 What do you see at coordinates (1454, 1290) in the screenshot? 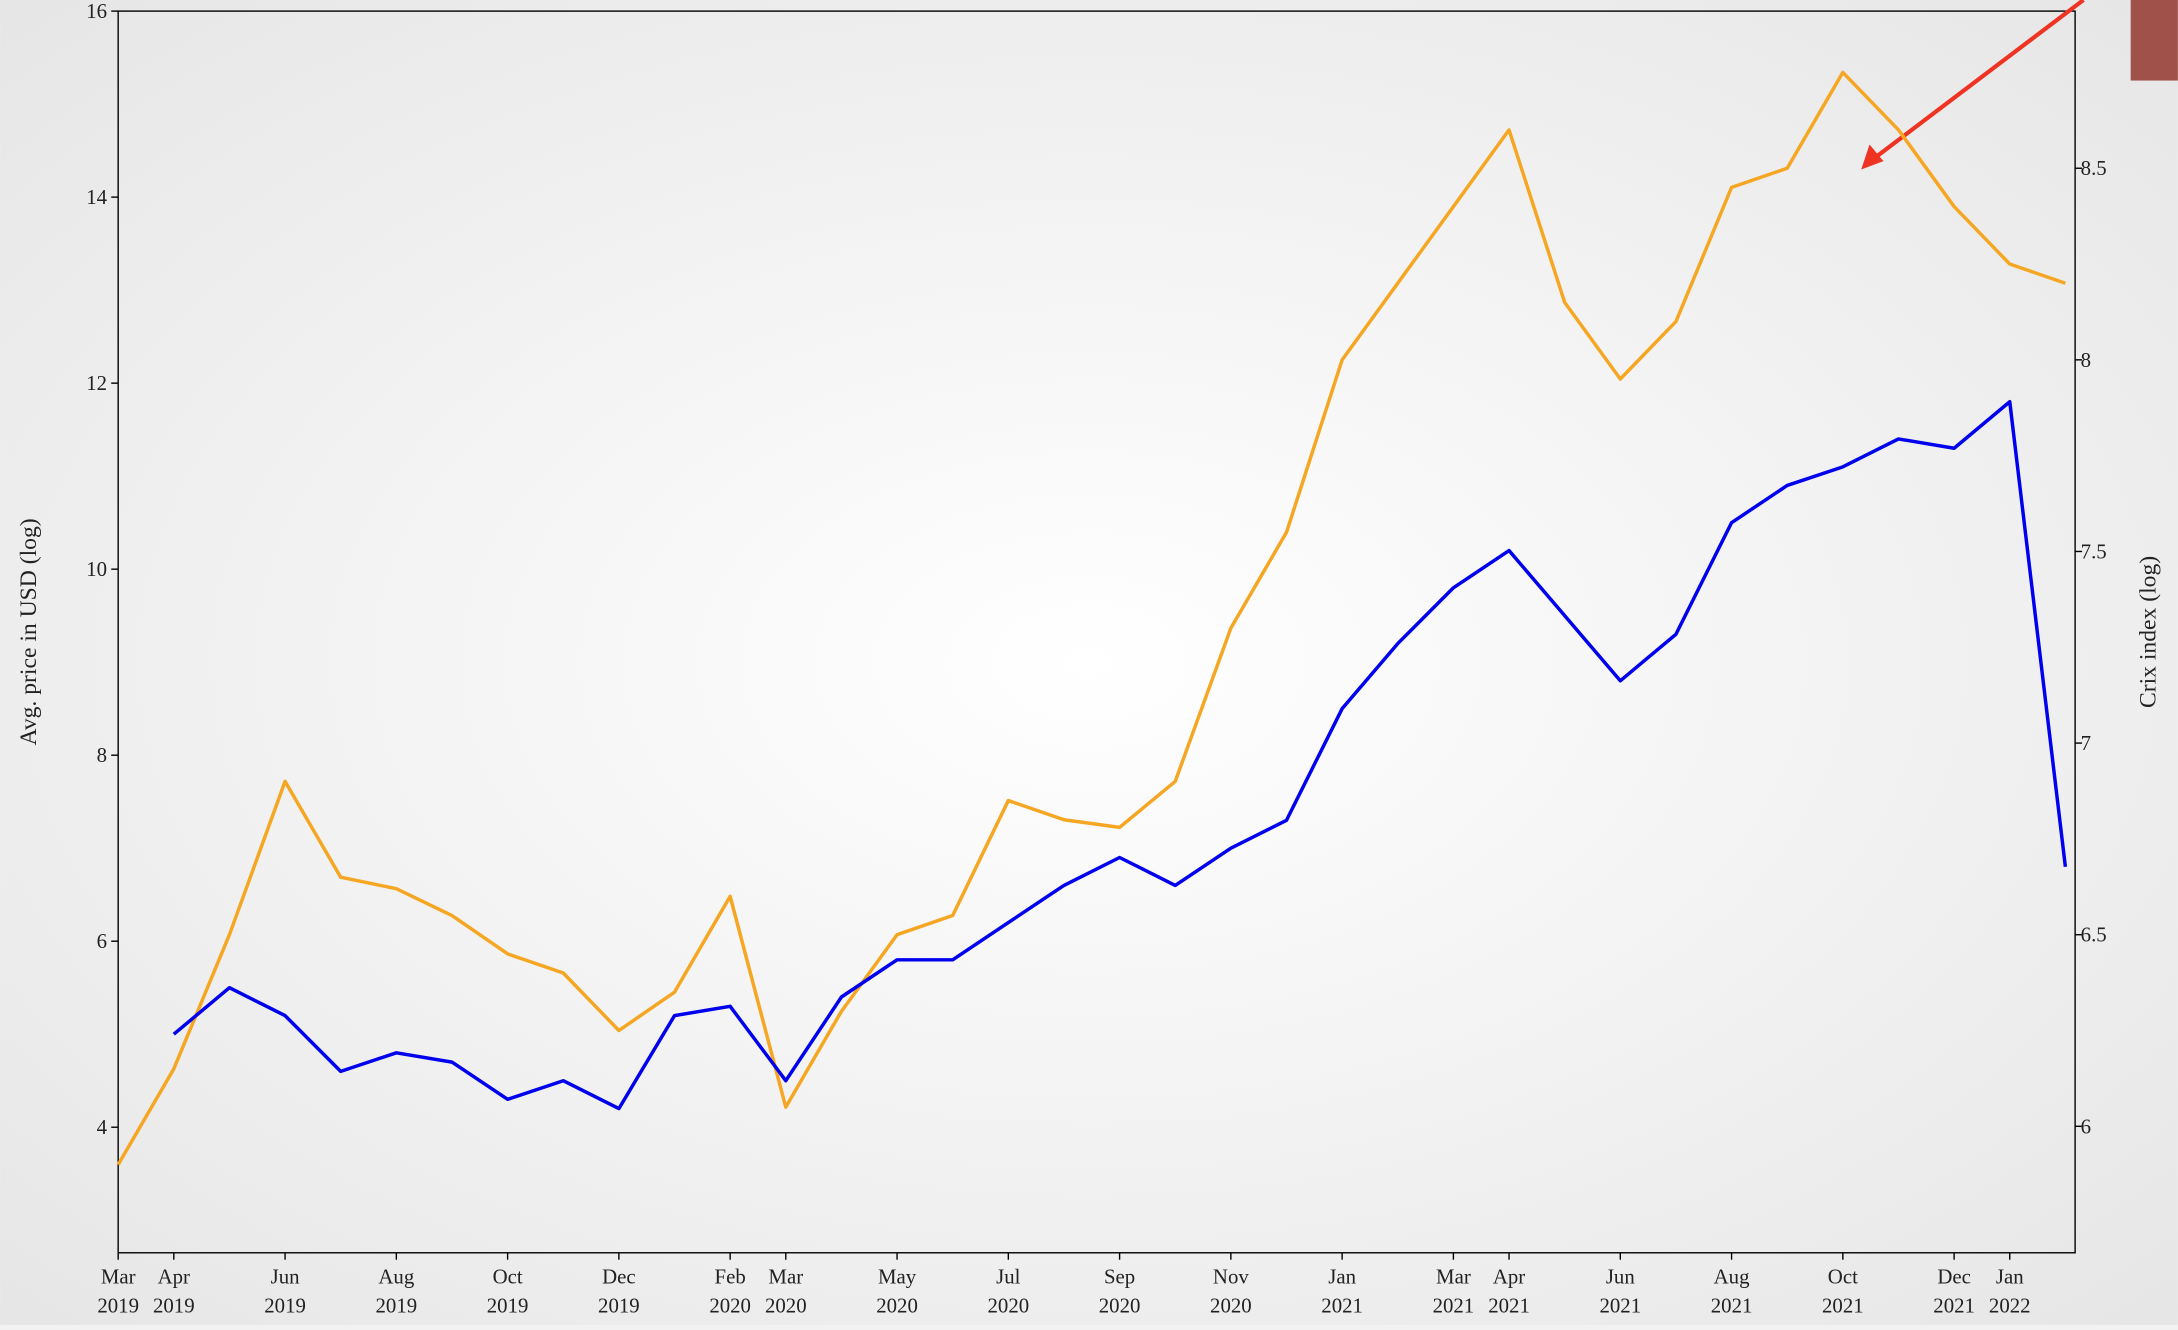
I see `x-tick-label: Mar 2021` at bounding box center [1454, 1290].